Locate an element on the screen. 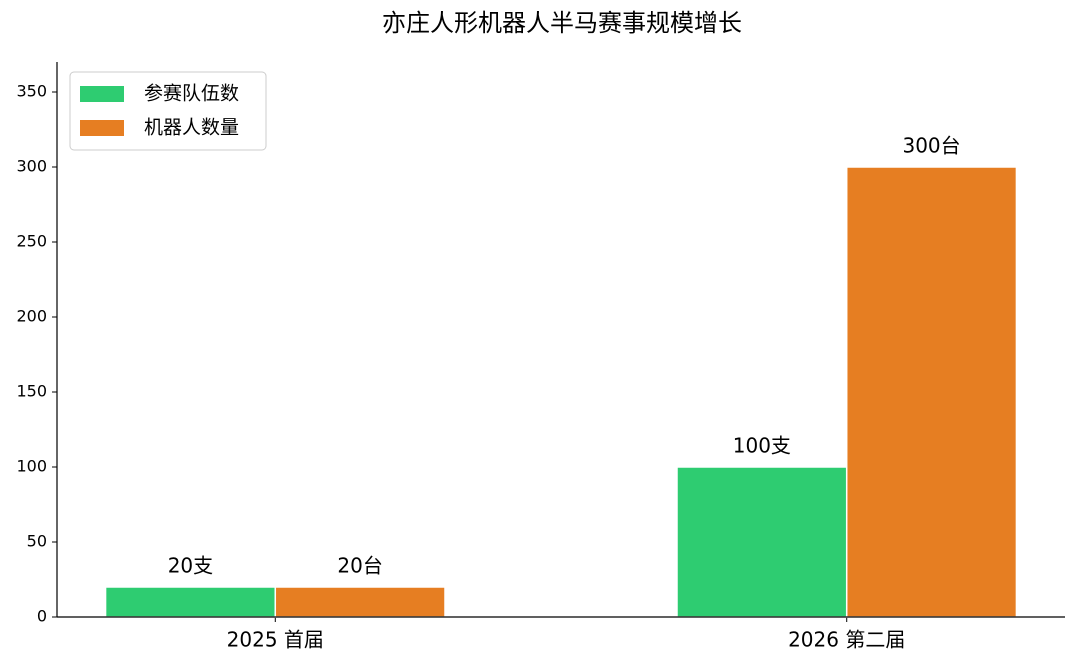  value-label: 20台 is located at coordinates (359, 566).